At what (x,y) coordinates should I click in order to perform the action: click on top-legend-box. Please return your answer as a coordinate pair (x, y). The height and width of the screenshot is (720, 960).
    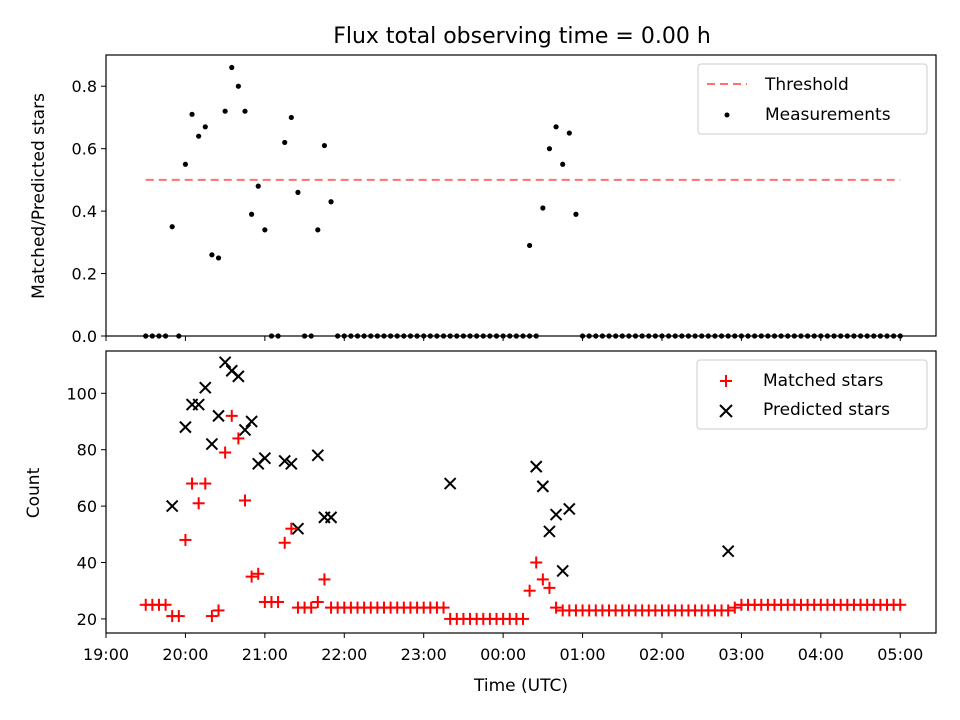
    Looking at the image, I should click on (812, 99).